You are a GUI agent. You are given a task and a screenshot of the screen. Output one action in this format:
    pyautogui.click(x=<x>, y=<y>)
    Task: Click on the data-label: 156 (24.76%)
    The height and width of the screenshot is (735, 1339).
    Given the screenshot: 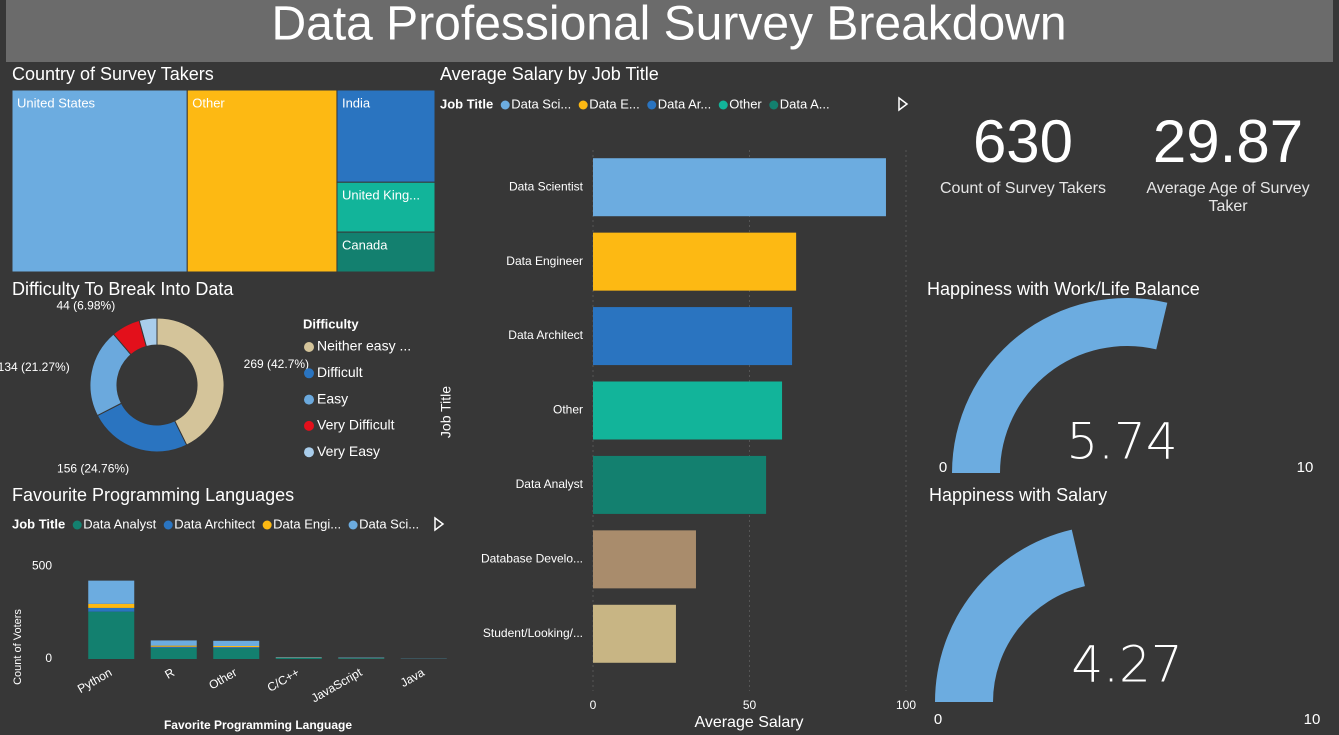 What is the action you would take?
    pyautogui.click(x=93, y=469)
    